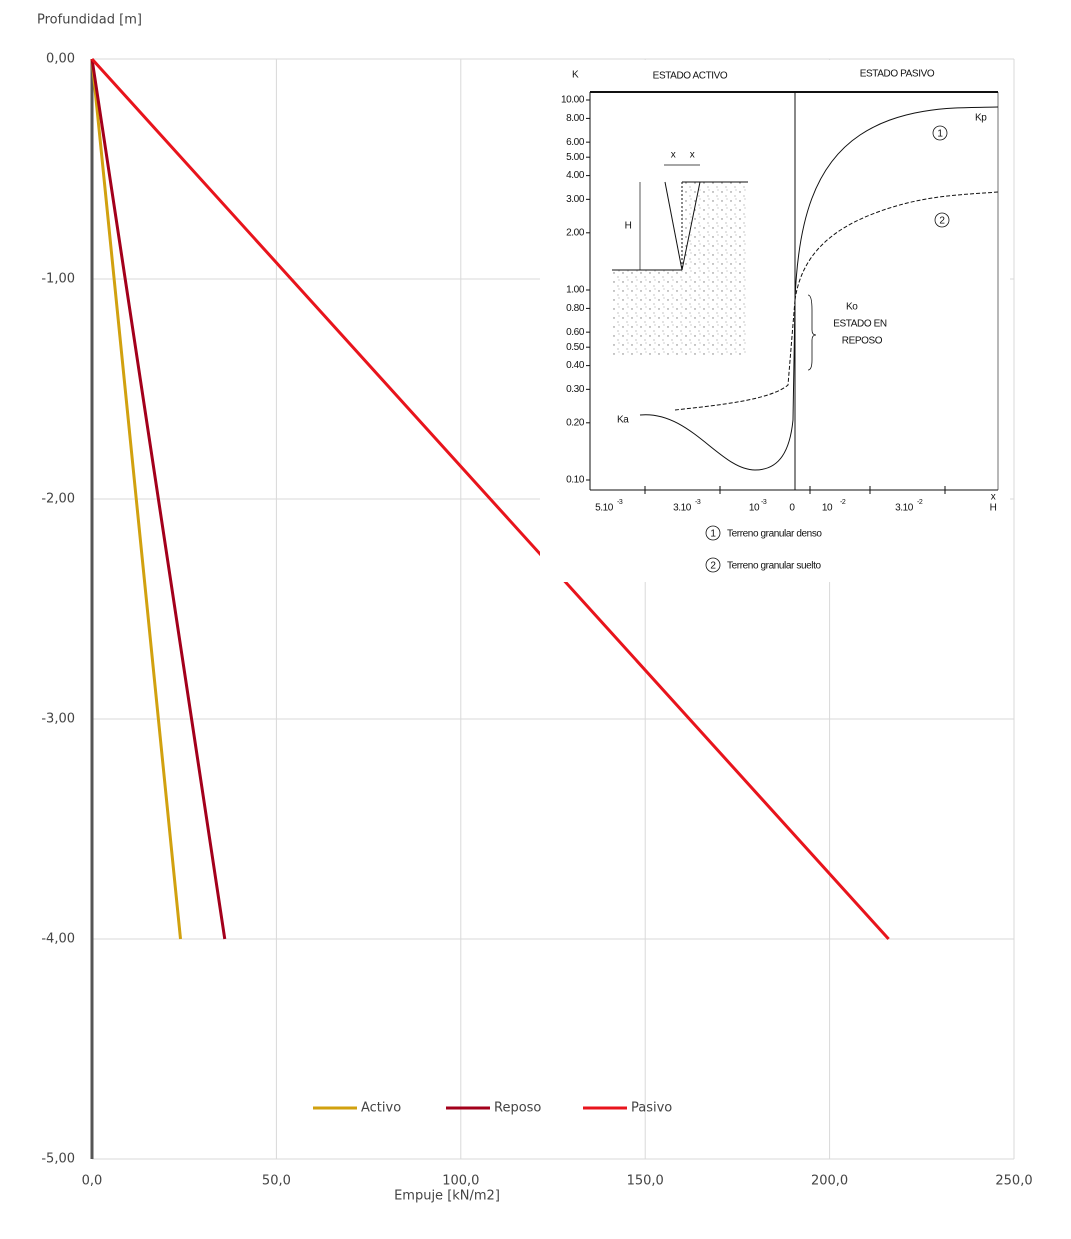 The width and height of the screenshot is (1071, 1239). Describe the element at coordinates (575, 290) in the screenshot. I see `inset-k-tick: 1.00` at that location.